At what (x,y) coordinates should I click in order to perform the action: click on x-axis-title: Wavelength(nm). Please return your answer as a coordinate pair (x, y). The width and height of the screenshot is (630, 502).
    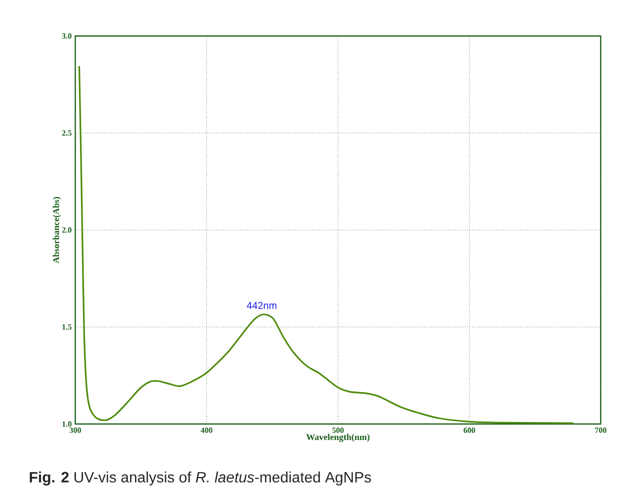
    Looking at the image, I should click on (338, 438).